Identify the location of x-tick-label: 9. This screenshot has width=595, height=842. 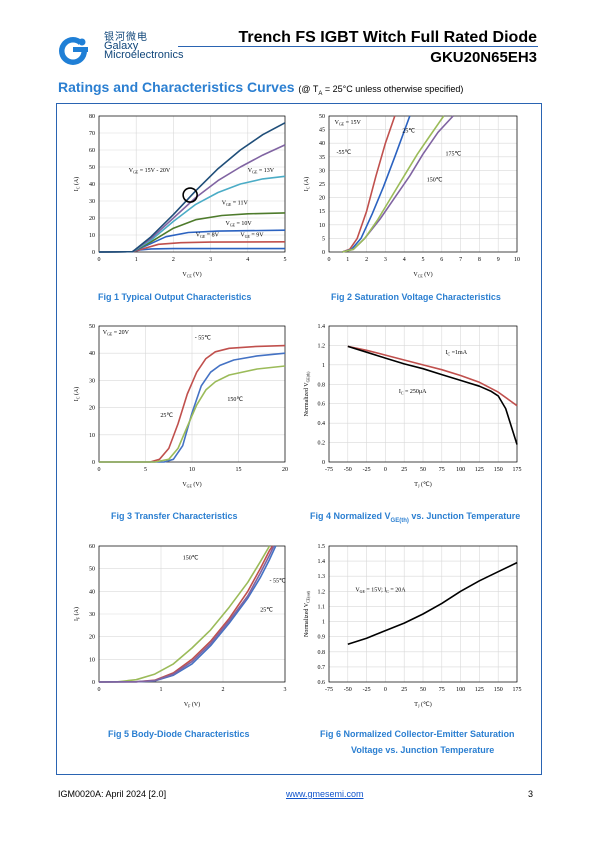
(498, 260).